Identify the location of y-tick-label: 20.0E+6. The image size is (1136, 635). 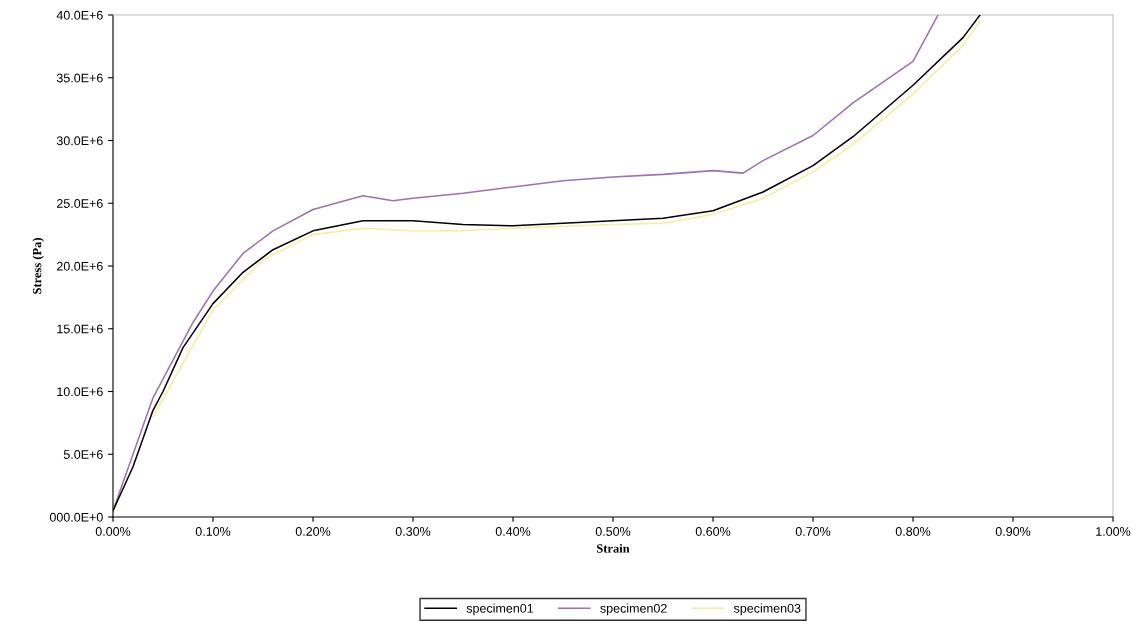
(79, 266).